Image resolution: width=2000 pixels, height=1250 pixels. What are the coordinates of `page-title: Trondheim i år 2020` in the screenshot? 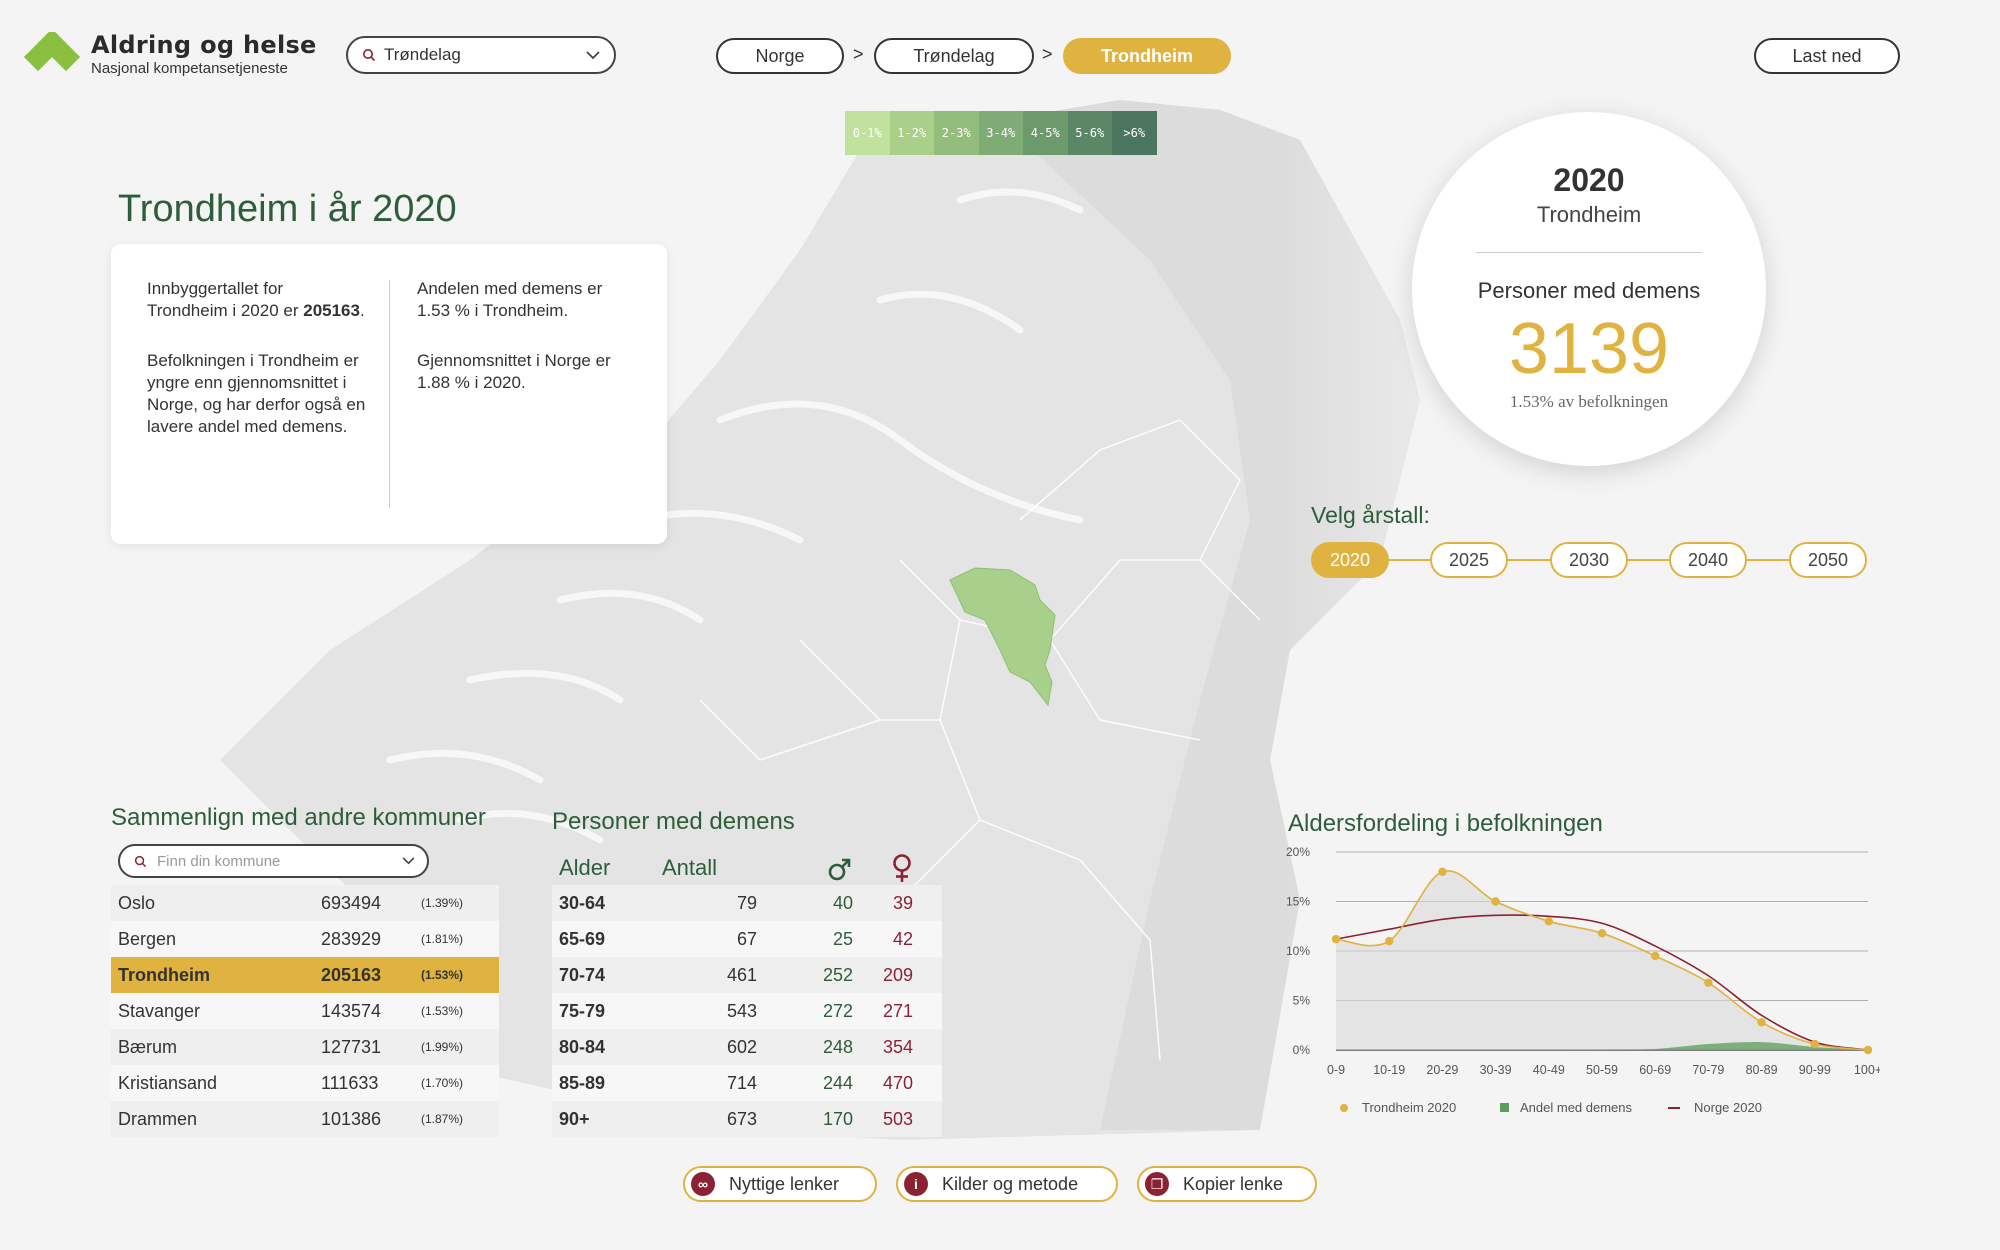 It's located at (287, 209).